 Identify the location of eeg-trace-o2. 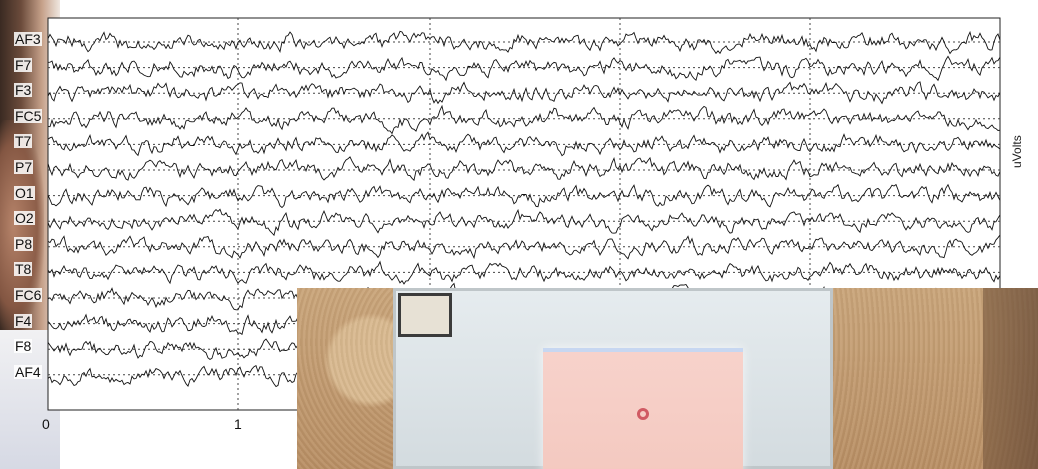
(524, 222).